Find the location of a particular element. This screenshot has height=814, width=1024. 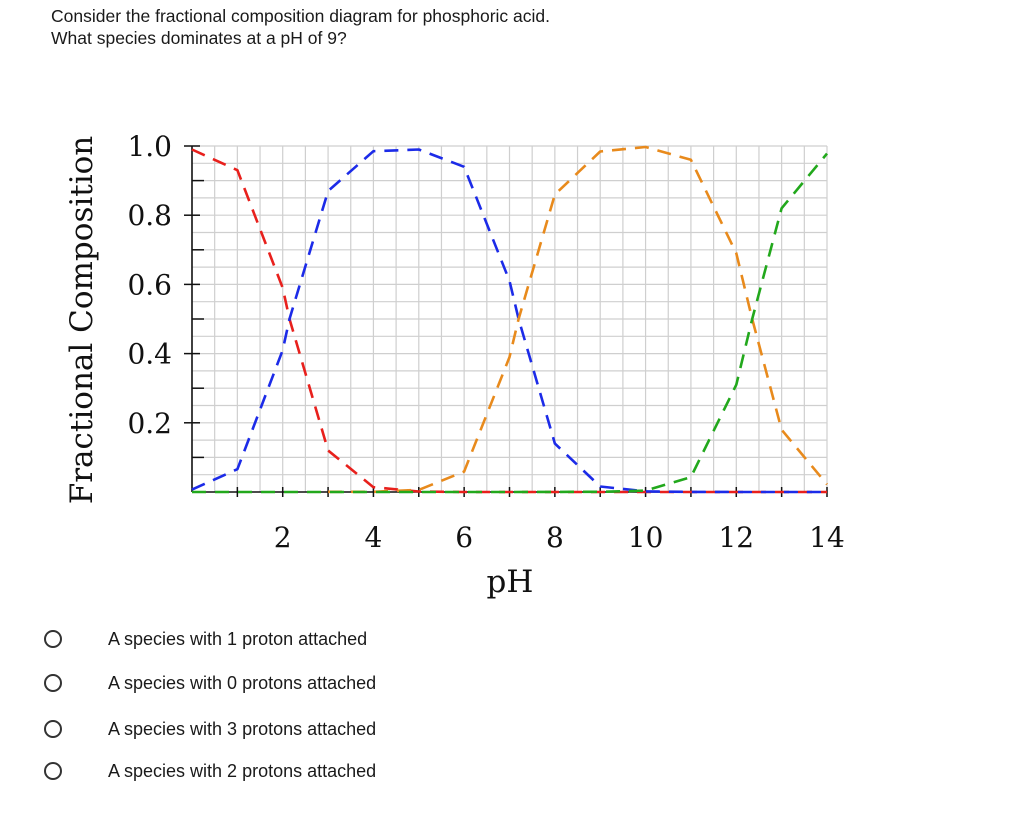

option-2: A species with 0 protons attached is located at coordinates (210, 683).